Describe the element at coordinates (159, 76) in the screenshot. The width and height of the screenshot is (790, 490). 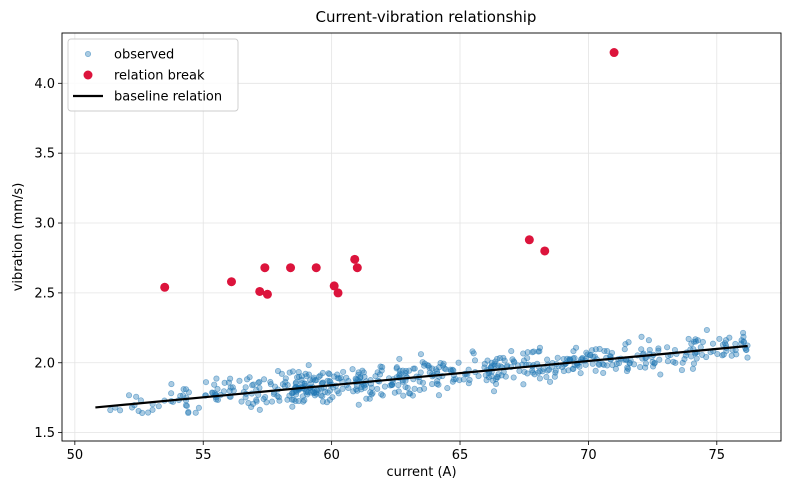
I see `legend-label: relation break` at that location.